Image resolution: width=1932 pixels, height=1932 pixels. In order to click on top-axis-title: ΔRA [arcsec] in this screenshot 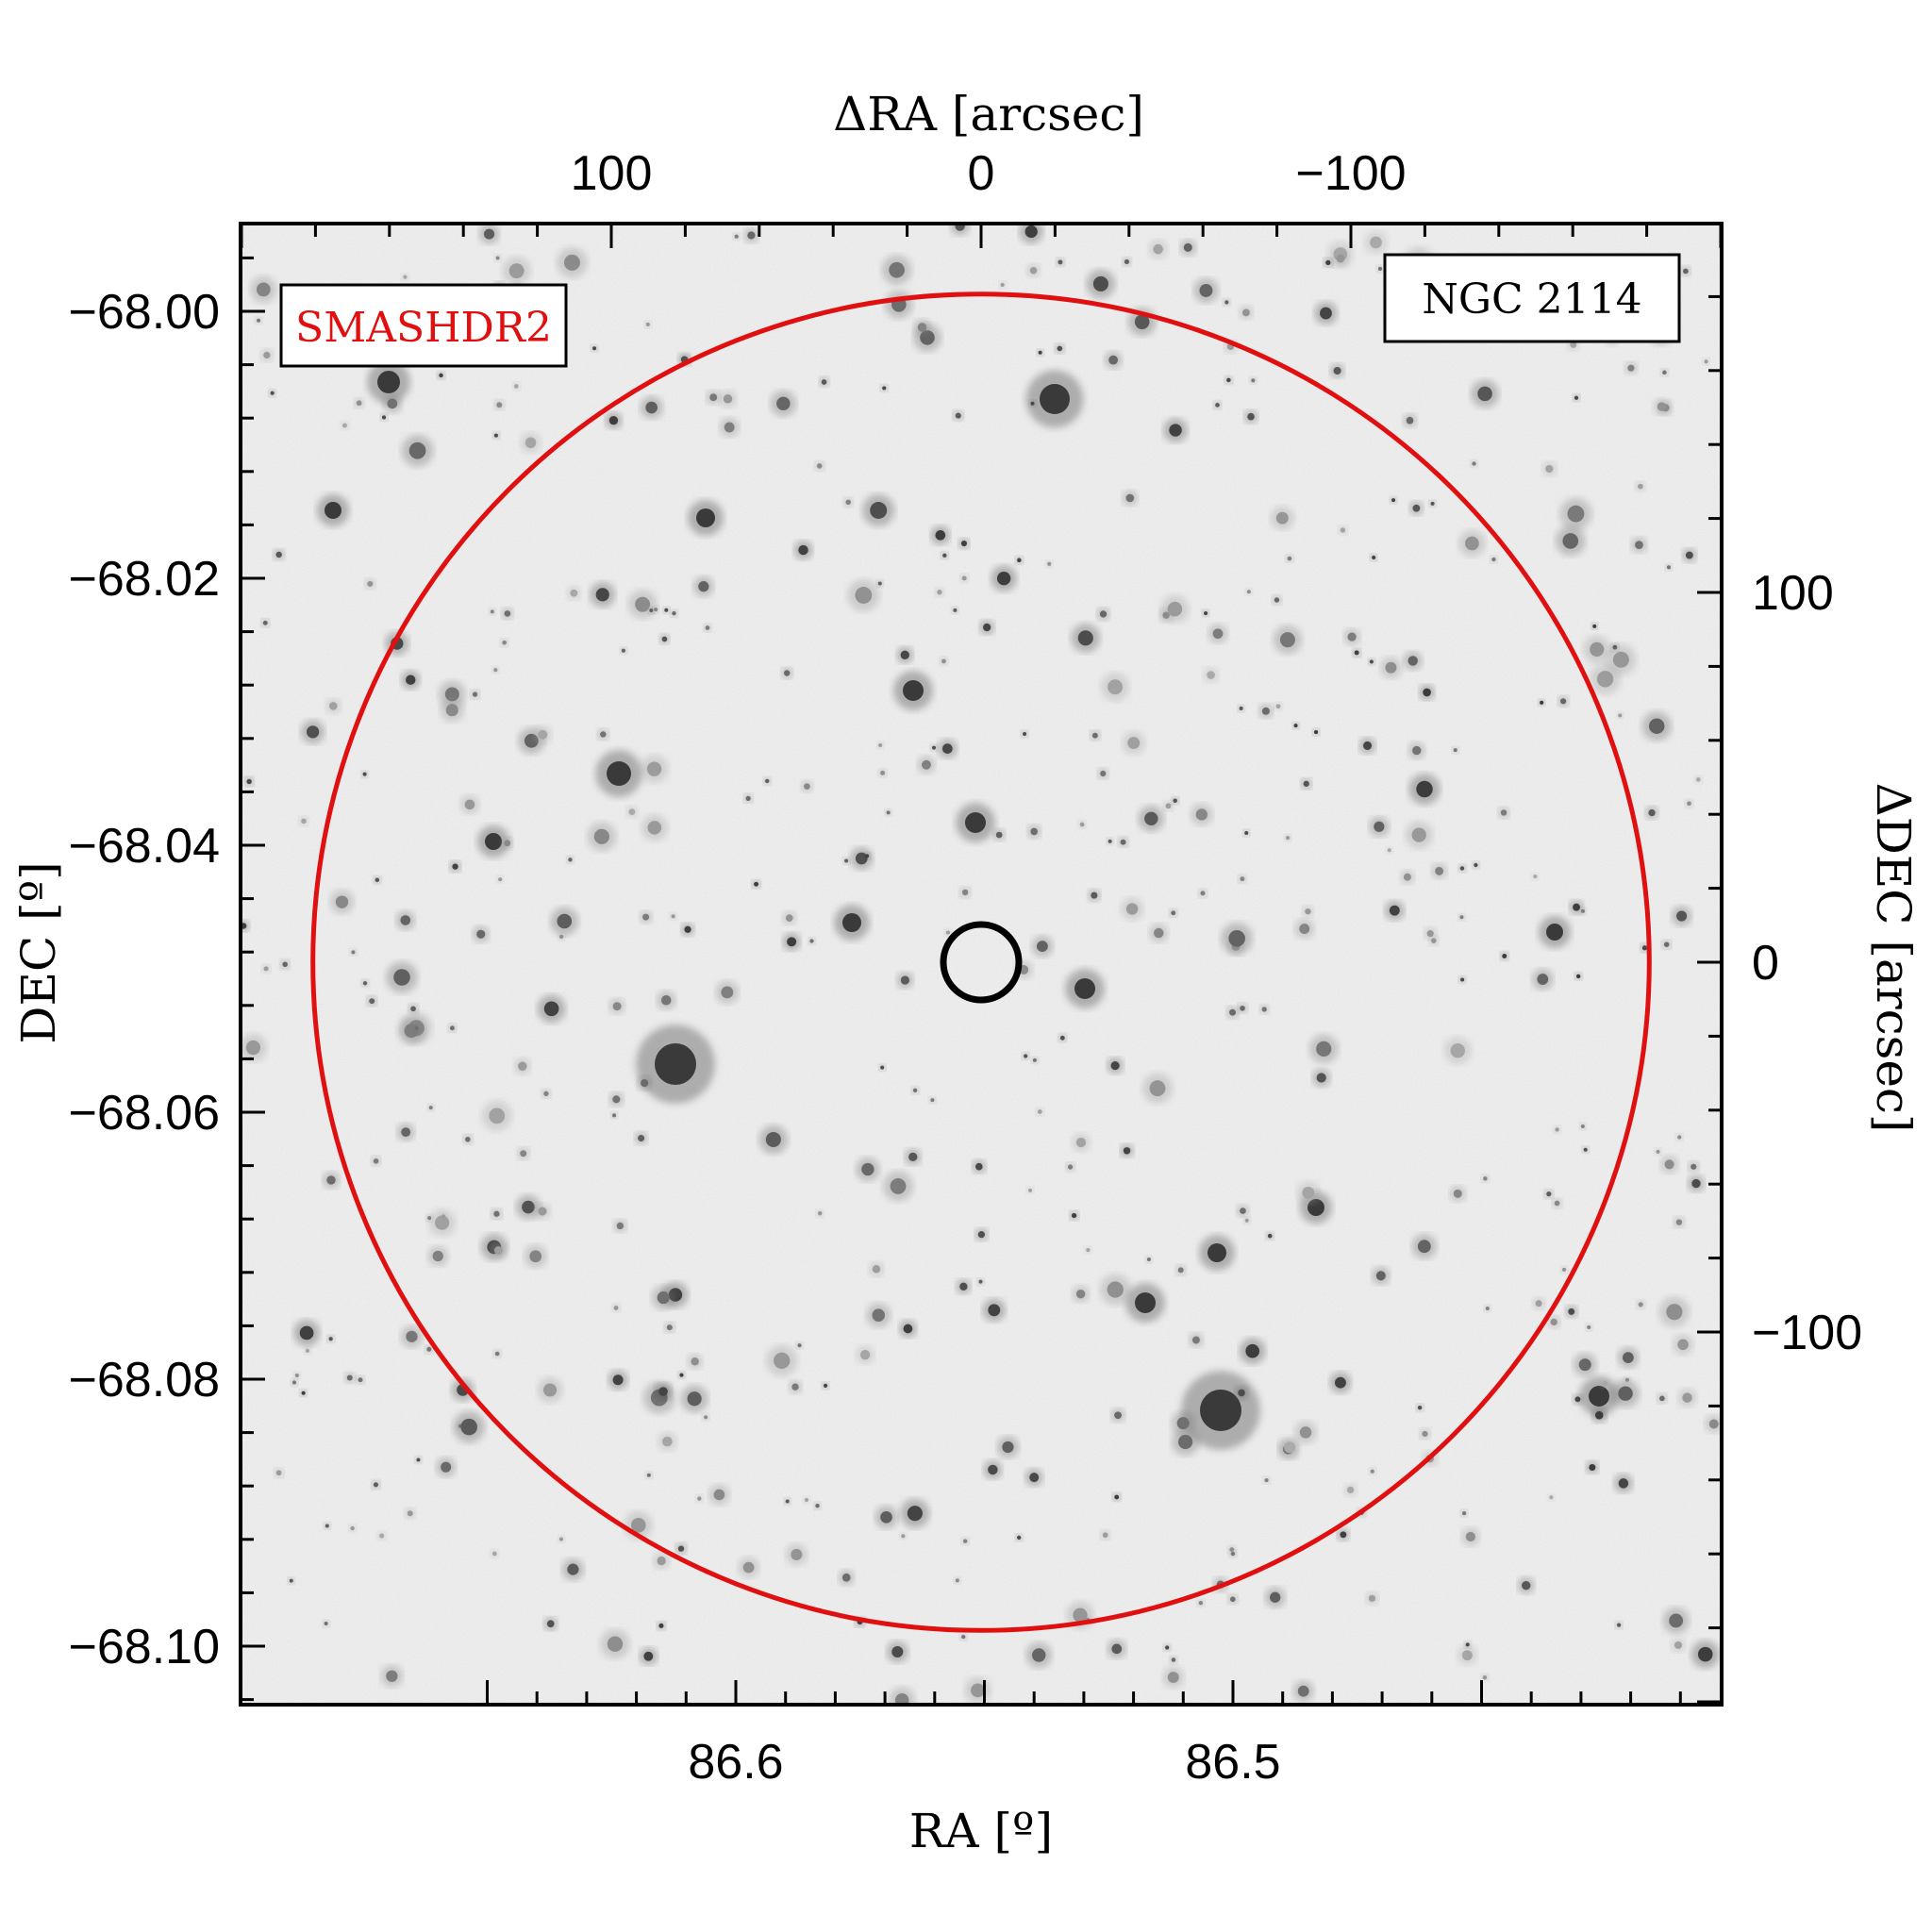, I will do `click(989, 115)`.